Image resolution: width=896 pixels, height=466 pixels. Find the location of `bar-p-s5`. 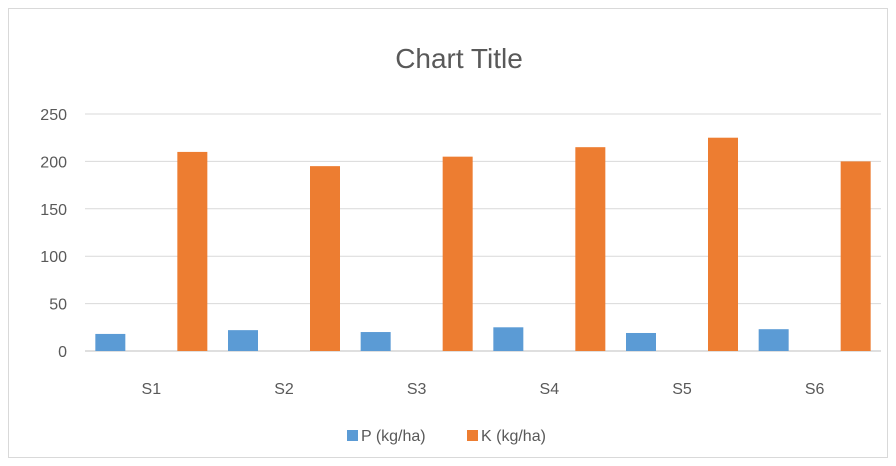

bar-p-s5 is located at coordinates (641, 341).